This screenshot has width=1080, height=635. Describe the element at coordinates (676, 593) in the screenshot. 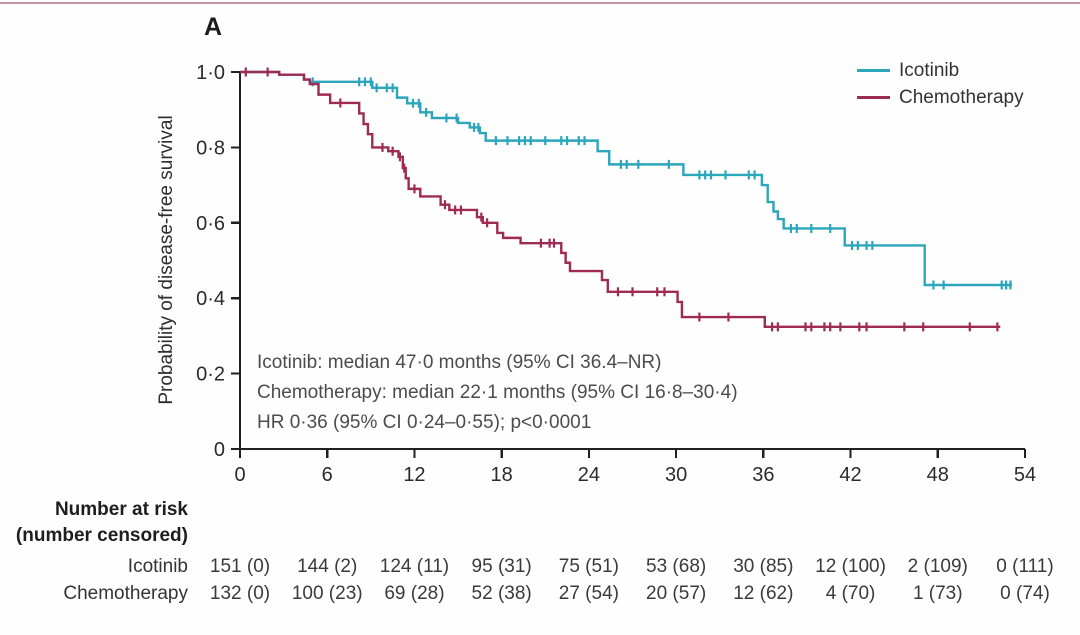

I see `risk-cell: 20 (57)` at that location.